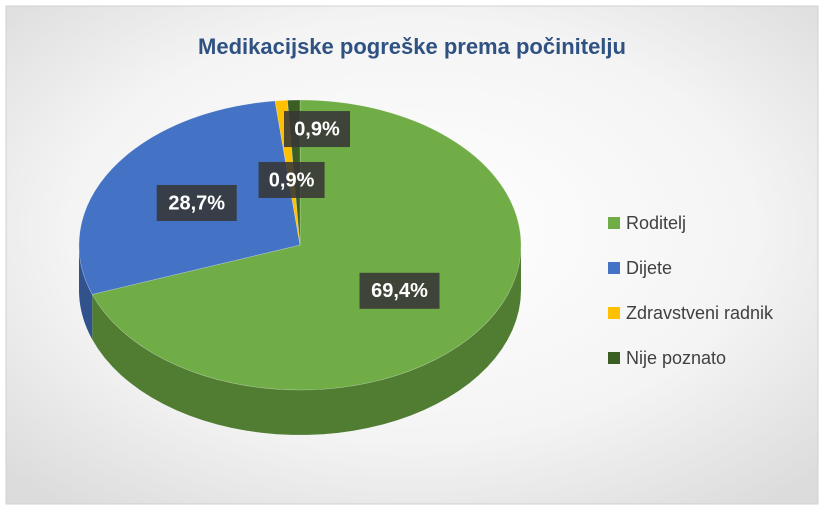 The width and height of the screenshot is (824, 515). I want to click on legend-label: Nije poznato, so click(676, 358).